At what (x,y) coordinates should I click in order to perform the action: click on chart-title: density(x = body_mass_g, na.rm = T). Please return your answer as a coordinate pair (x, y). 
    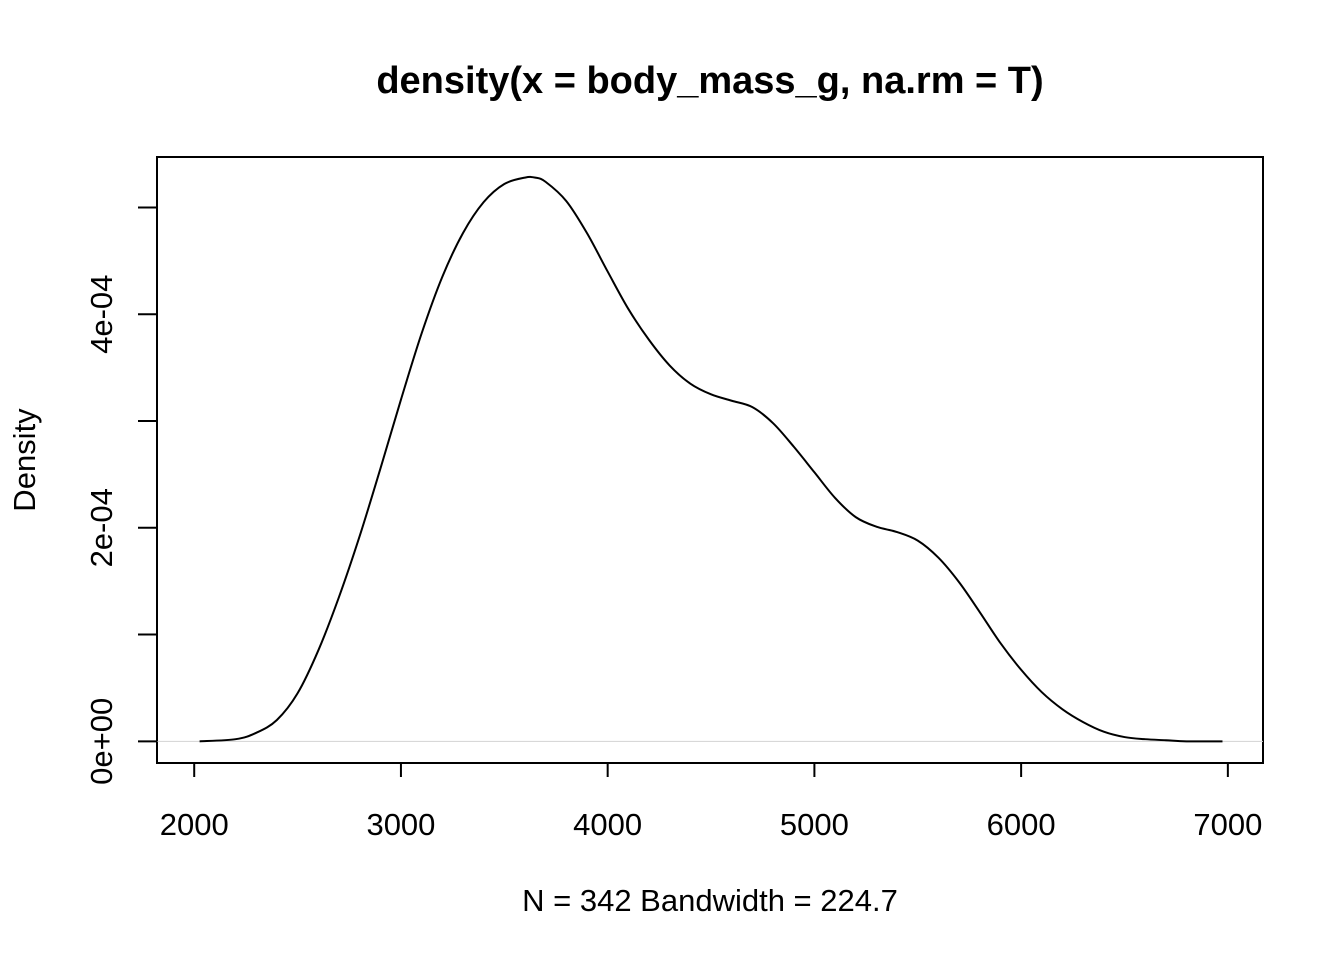
    Looking at the image, I should click on (709, 81).